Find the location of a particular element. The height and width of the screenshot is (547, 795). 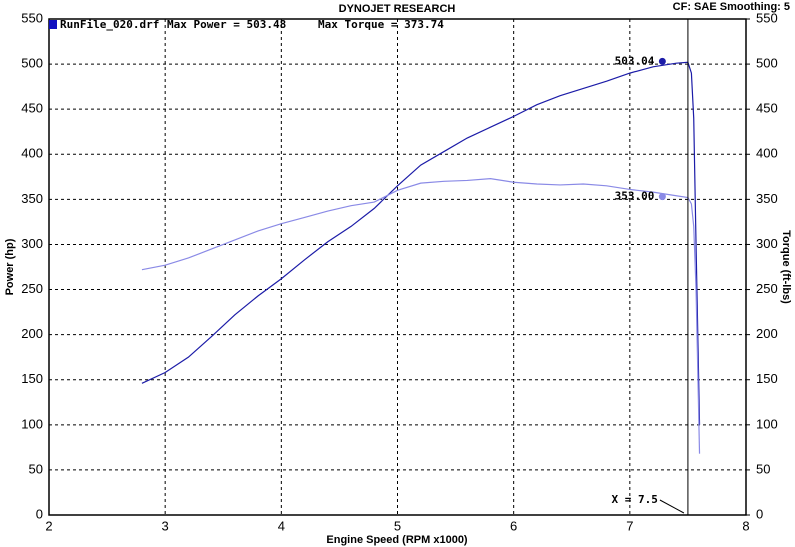

y2-axis-label: Torque (ft-lbs) is located at coordinates (786, 267).